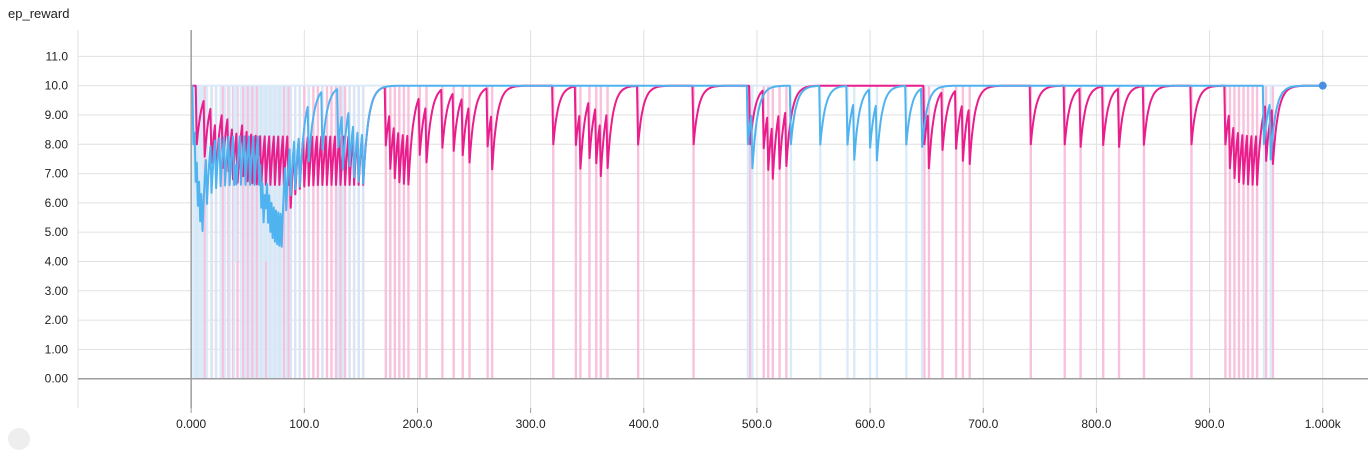 The height and width of the screenshot is (450, 1370). Describe the element at coordinates (531, 424) in the screenshot. I see `x-tick-label: 300.0` at that location.